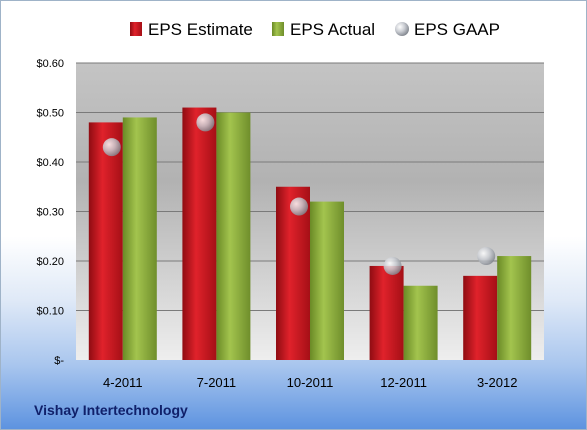 This screenshot has height=430, width=587. I want to click on x-axis: 4-2011 7-2011 10-2011 12-2011 3-2012, so click(310, 382).